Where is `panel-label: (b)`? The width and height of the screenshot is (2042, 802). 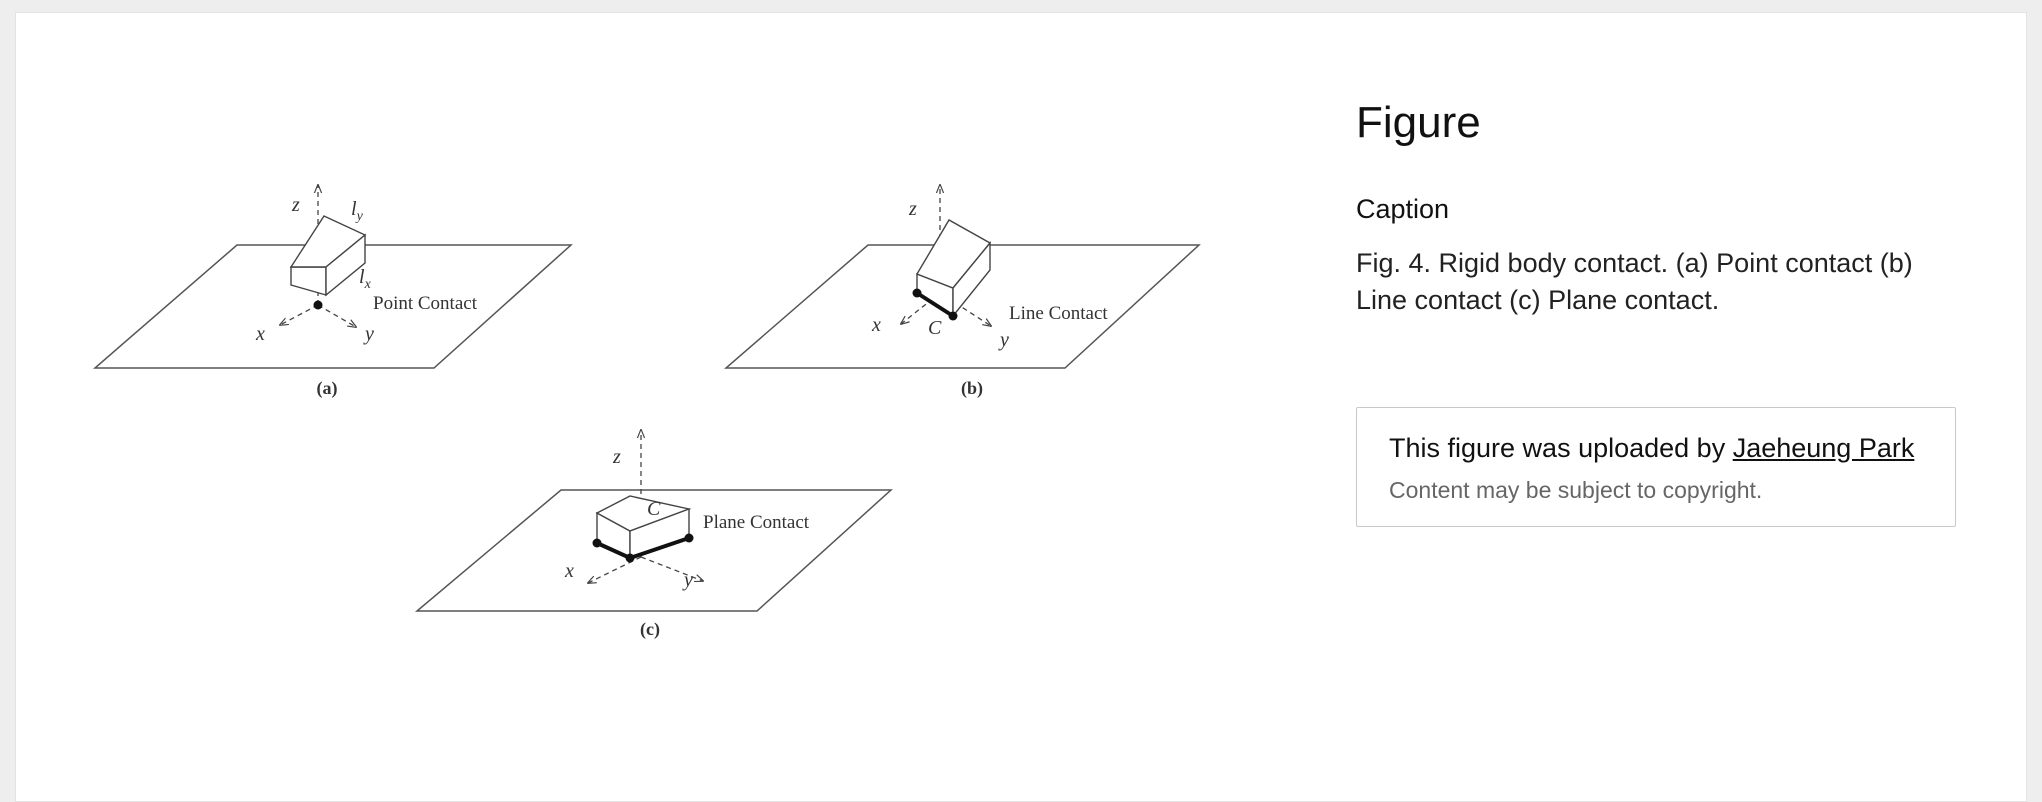 panel-label: (b) is located at coordinates (972, 388).